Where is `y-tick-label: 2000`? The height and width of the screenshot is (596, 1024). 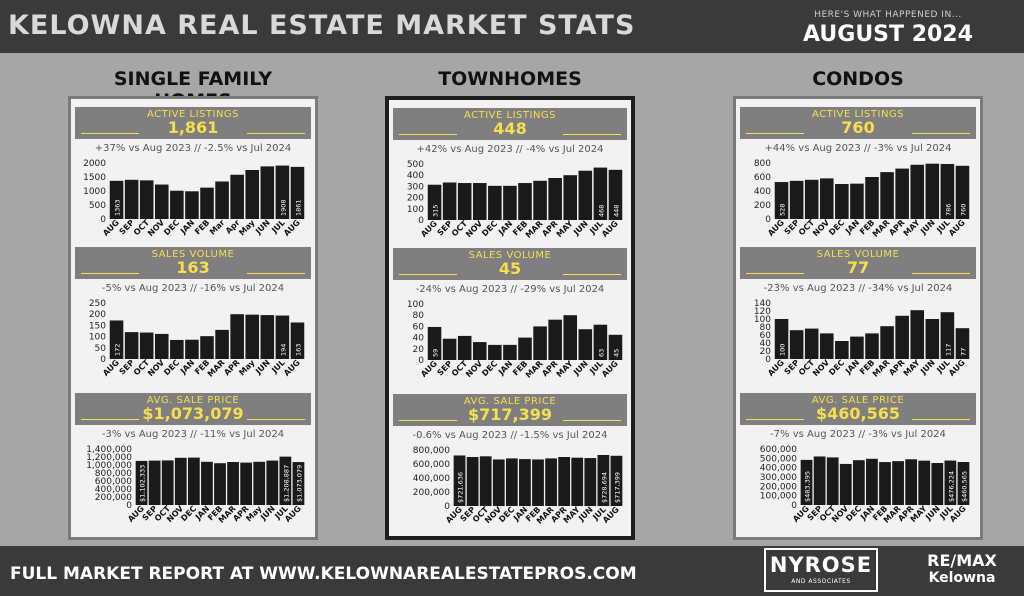
y-tick-label: 2000 is located at coordinates (94, 164).